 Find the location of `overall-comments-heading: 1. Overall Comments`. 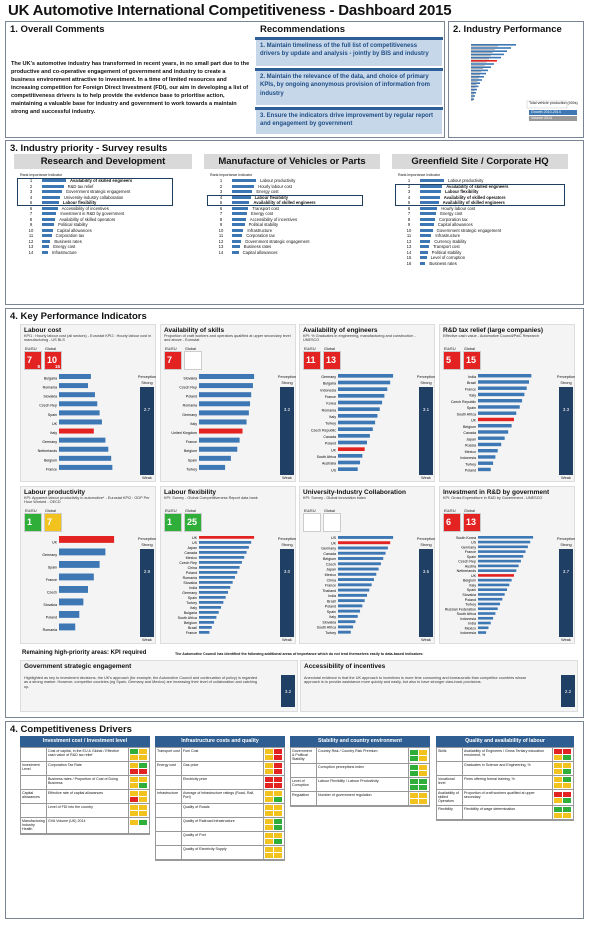

overall-comments-heading: 1. Overall Comments is located at coordinates (57, 29).